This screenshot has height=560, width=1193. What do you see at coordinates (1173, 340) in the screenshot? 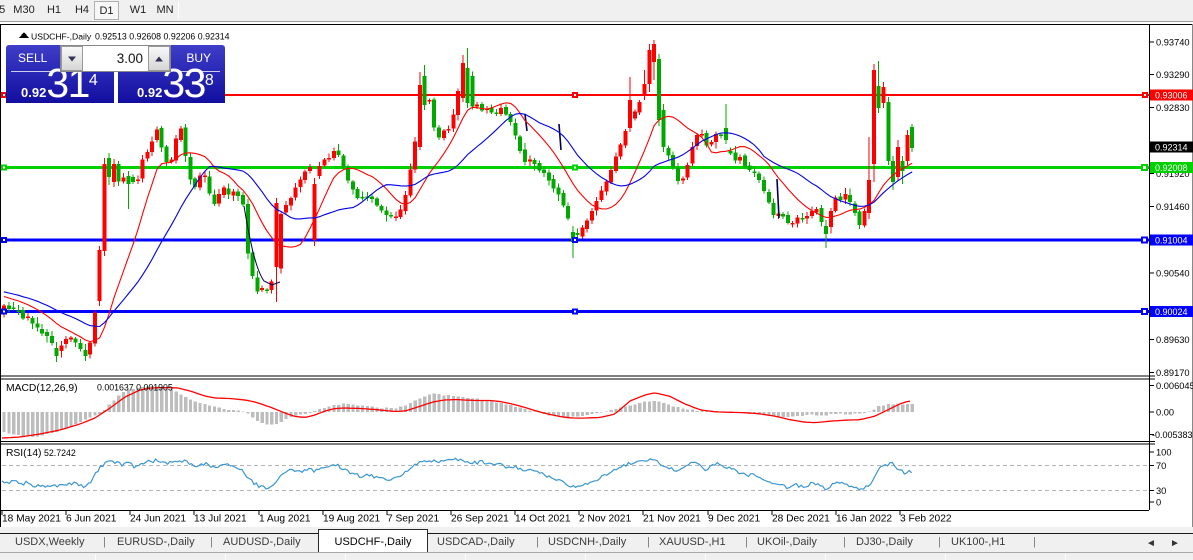
I see `svg-text: 0.89630` at bounding box center [1173, 340].